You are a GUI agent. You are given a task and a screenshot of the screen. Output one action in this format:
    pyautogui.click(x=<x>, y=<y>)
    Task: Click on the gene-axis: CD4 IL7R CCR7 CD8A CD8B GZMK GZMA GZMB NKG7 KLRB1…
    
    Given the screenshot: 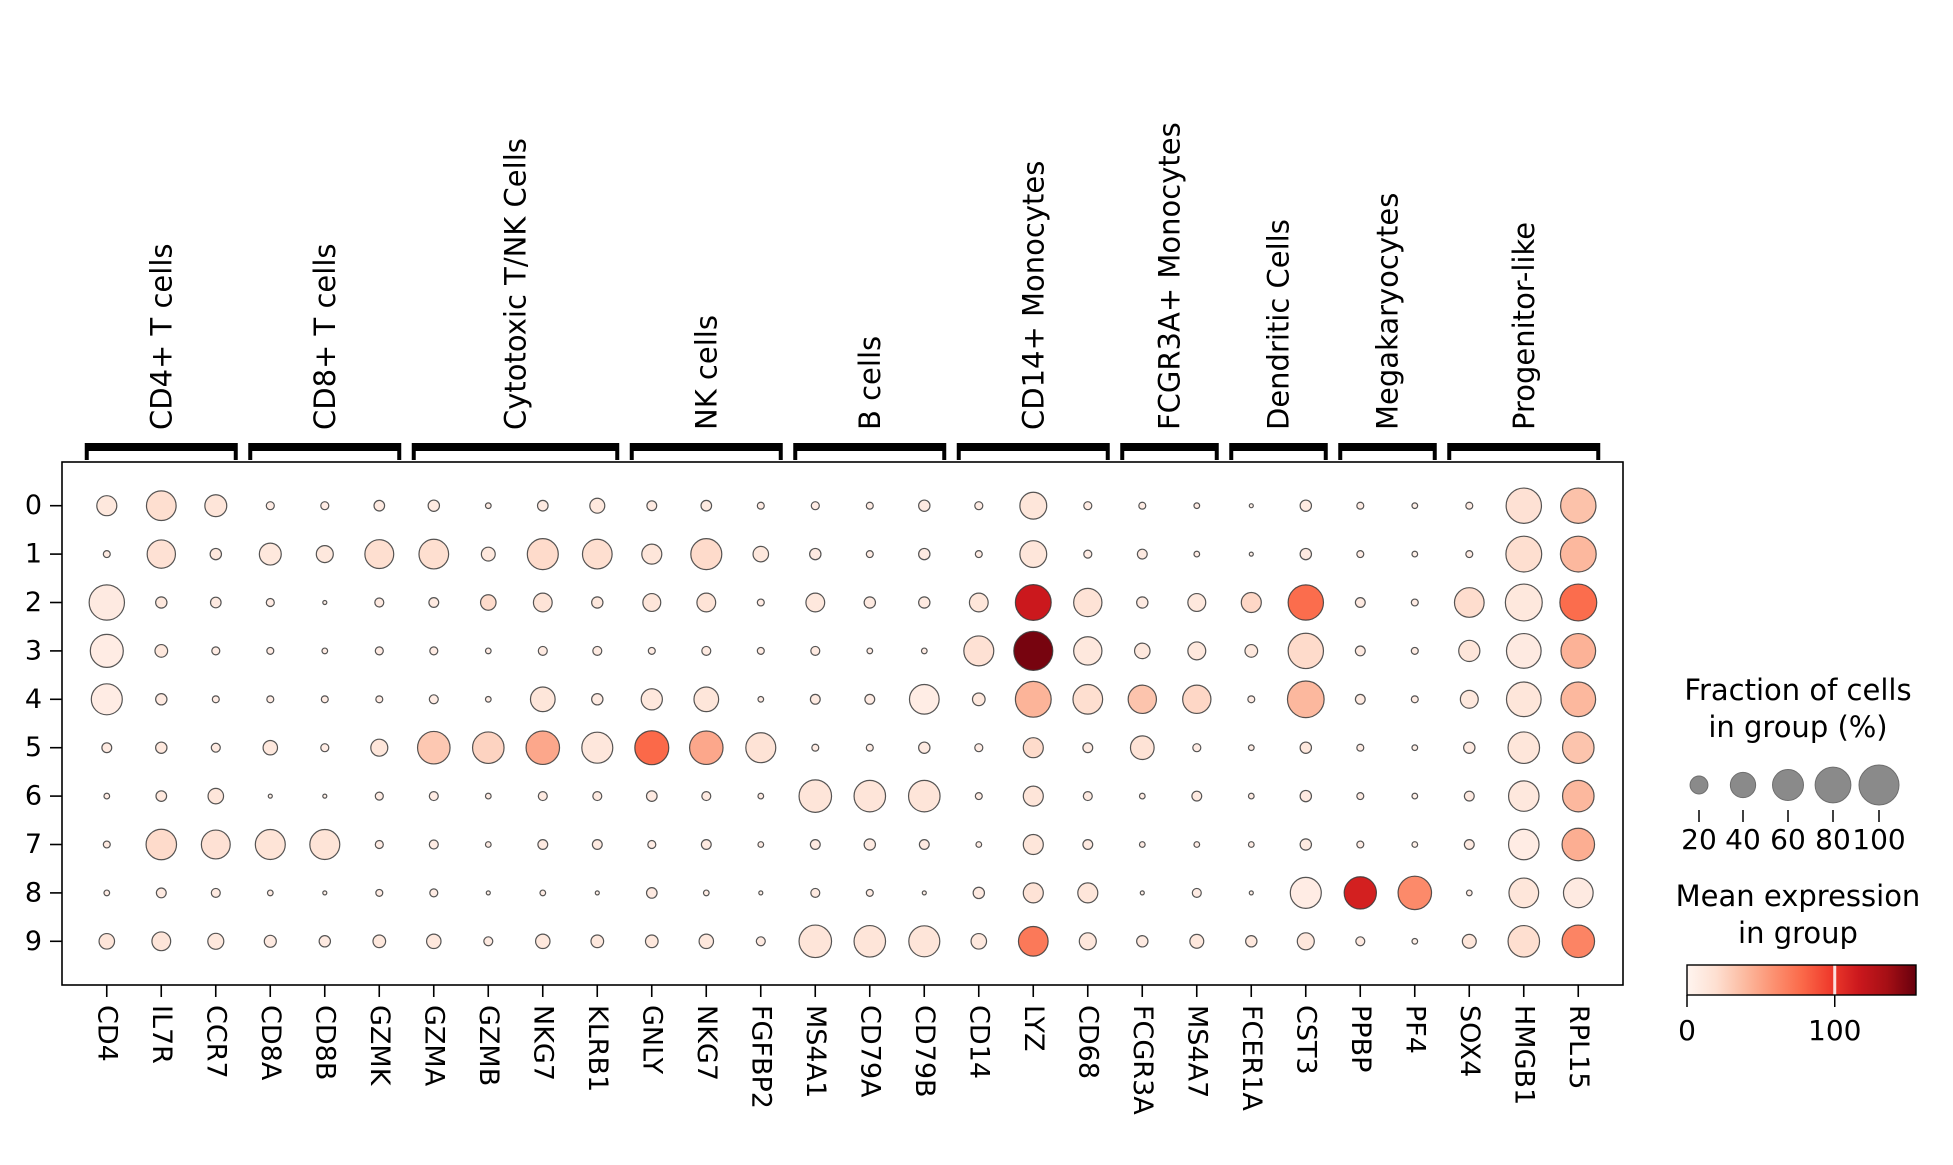 What is the action you would take?
    pyautogui.click(x=842, y=1050)
    